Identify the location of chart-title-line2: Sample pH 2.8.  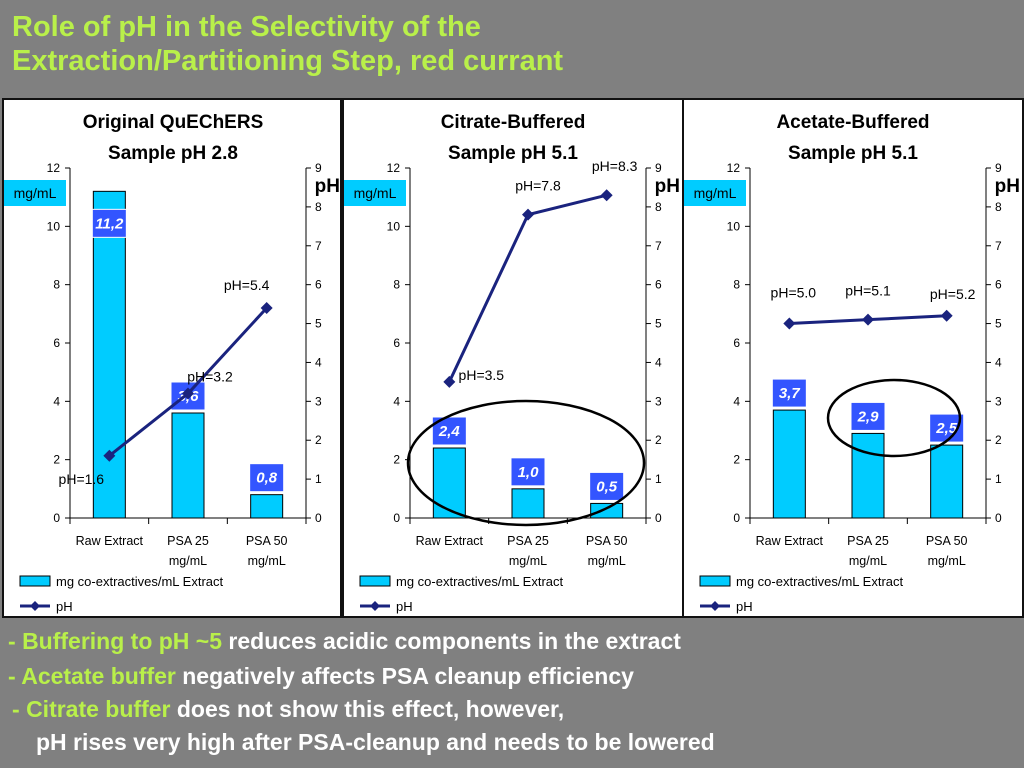
(173, 153).